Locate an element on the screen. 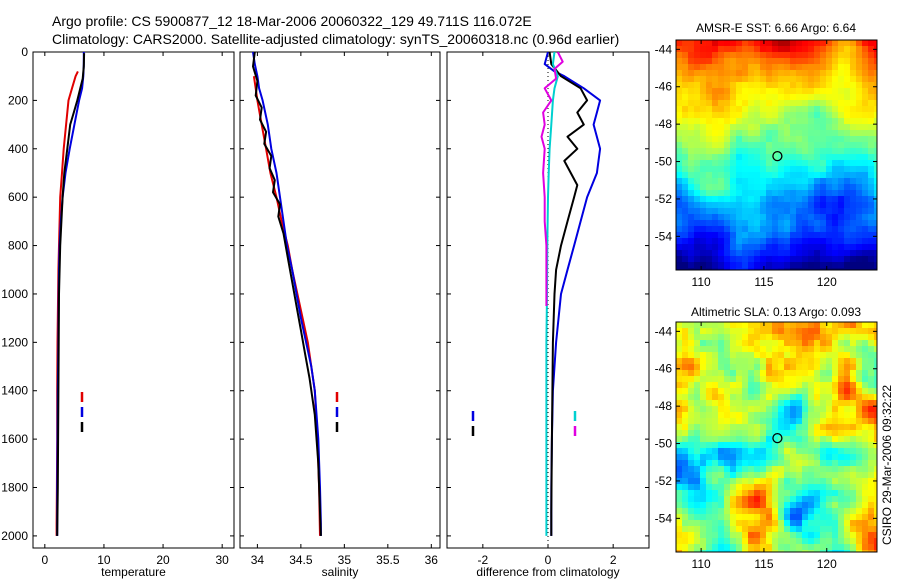 This screenshot has height=585, width=900. y-tick-label: 200 is located at coordinates (18, 100).